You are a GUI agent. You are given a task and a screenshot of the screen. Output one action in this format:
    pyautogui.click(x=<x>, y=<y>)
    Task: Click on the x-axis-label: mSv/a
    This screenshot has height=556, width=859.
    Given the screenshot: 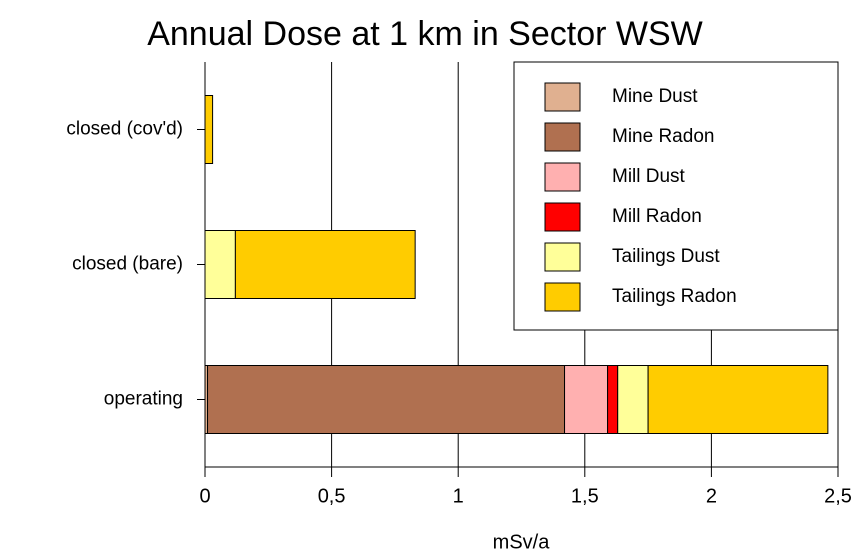 What is the action you would take?
    pyautogui.click(x=522, y=542)
    